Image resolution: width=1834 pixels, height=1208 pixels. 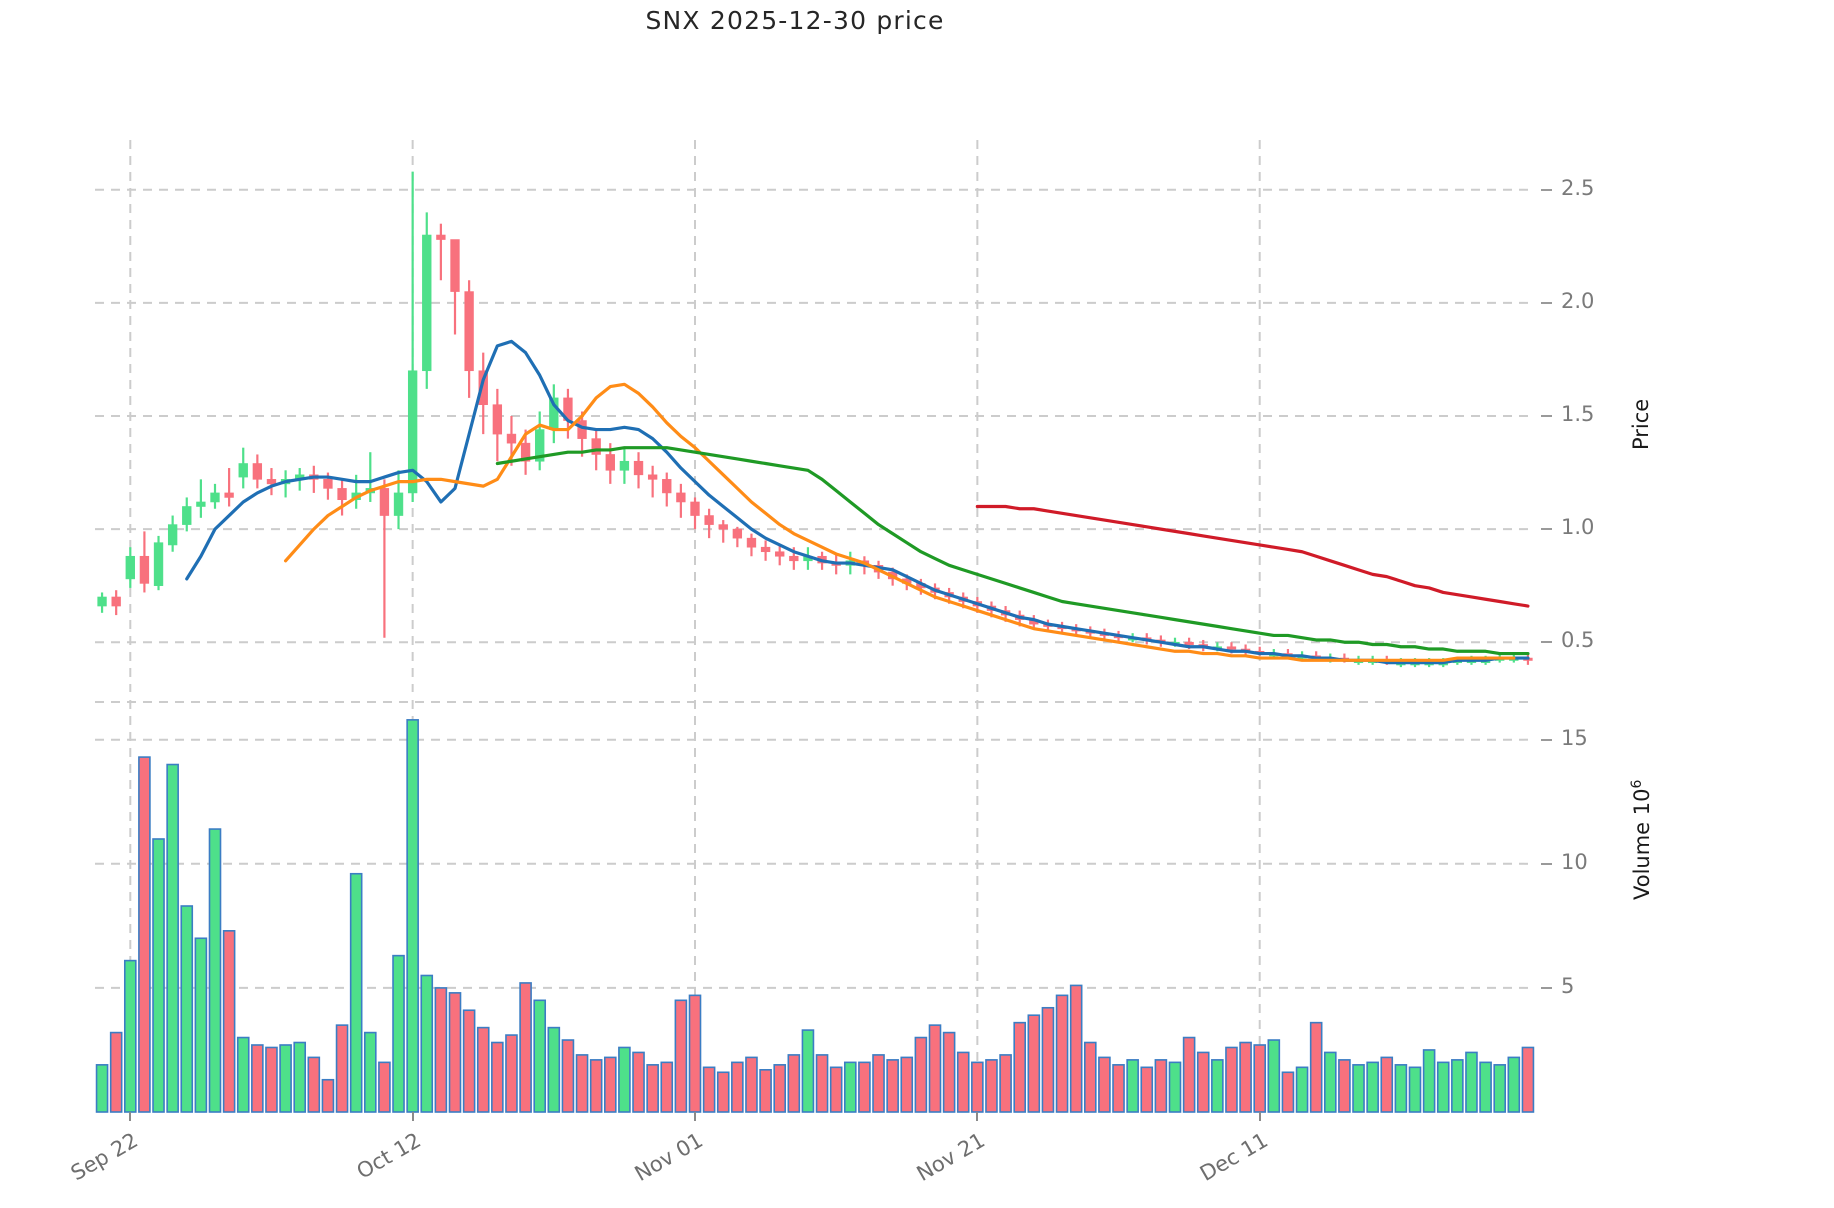 What do you see at coordinates (1578, 187) in the screenshot?
I see `price-tick-0: 2.5` at bounding box center [1578, 187].